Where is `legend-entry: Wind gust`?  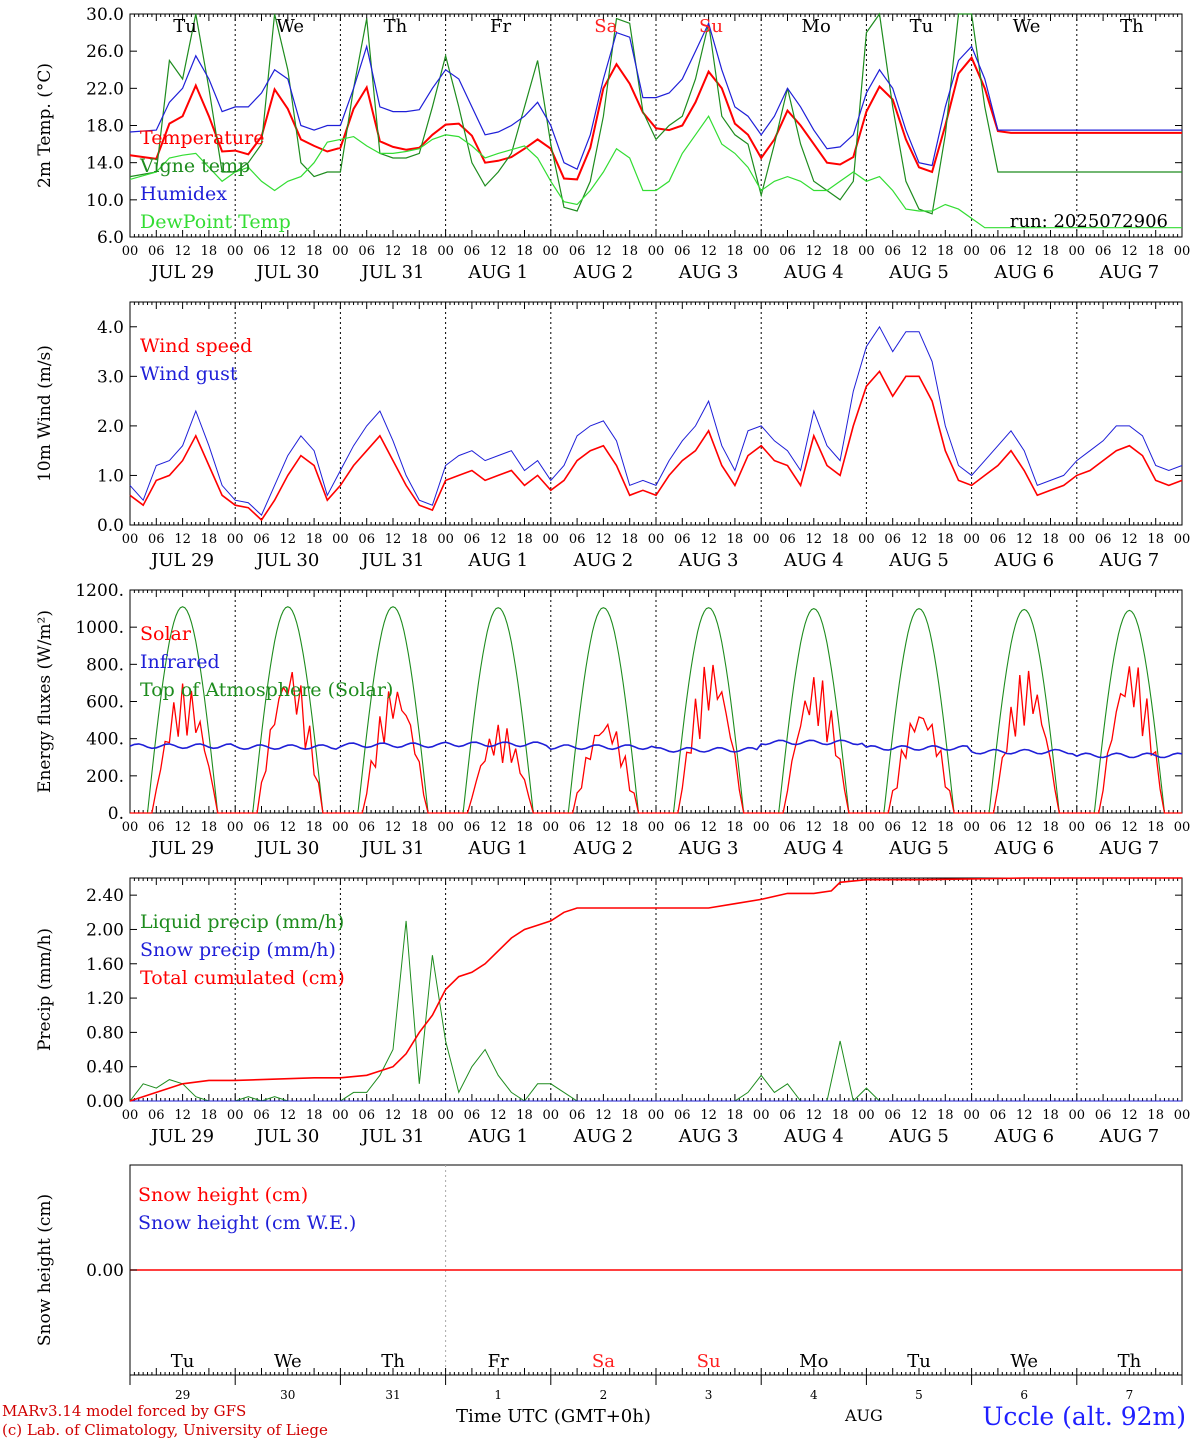 legend-entry: Wind gust is located at coordinates (189, 374).